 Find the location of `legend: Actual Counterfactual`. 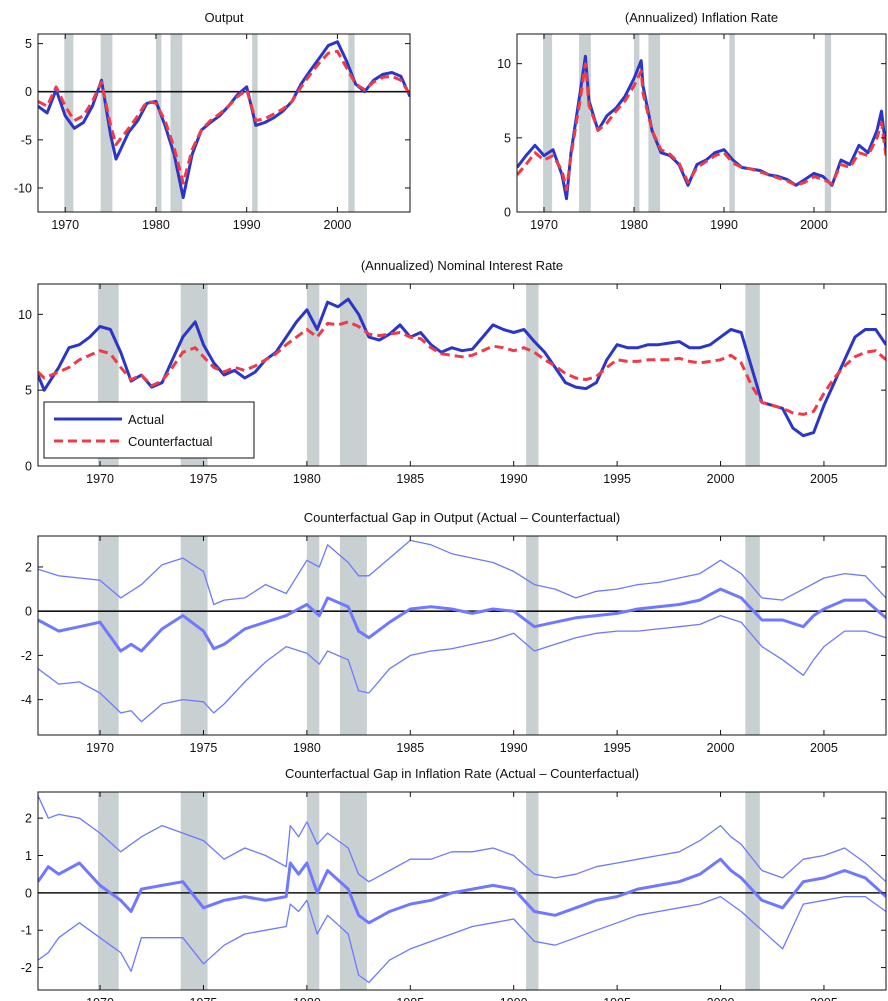

legend: Actual Counterfactual is located at coordinates (149, 430).